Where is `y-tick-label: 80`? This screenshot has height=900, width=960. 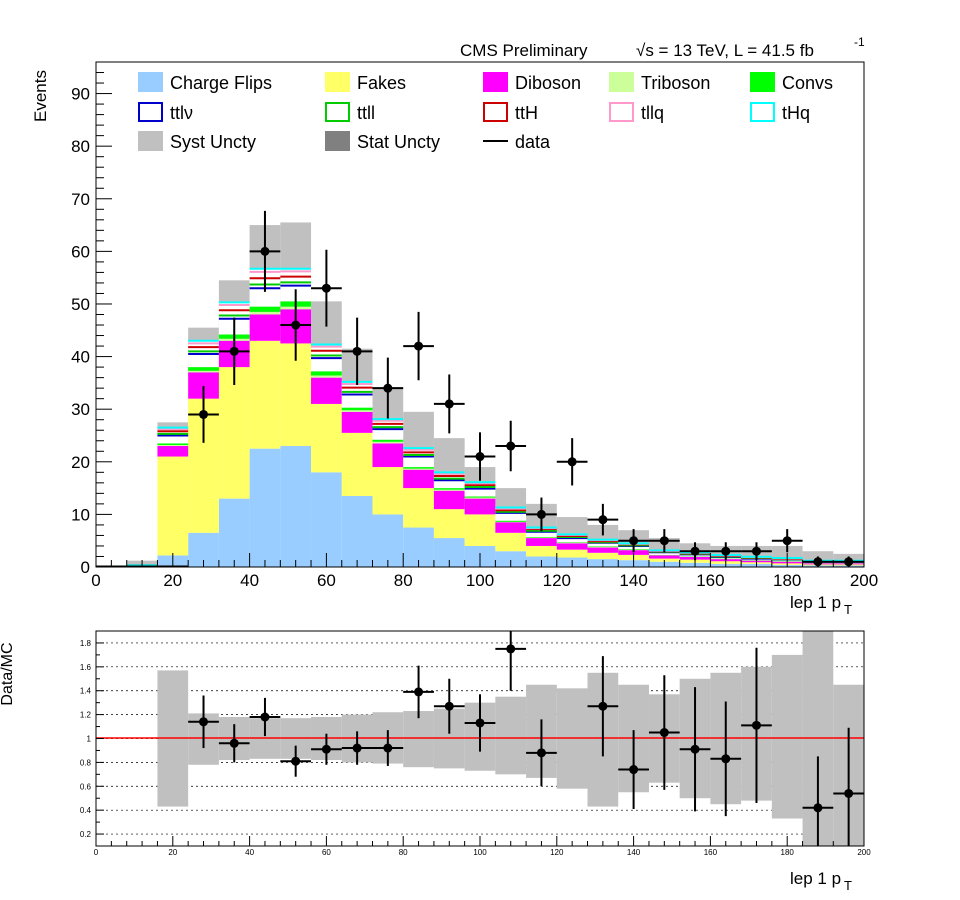
y-tick-label: 80 is located at coordinates (80, 146).